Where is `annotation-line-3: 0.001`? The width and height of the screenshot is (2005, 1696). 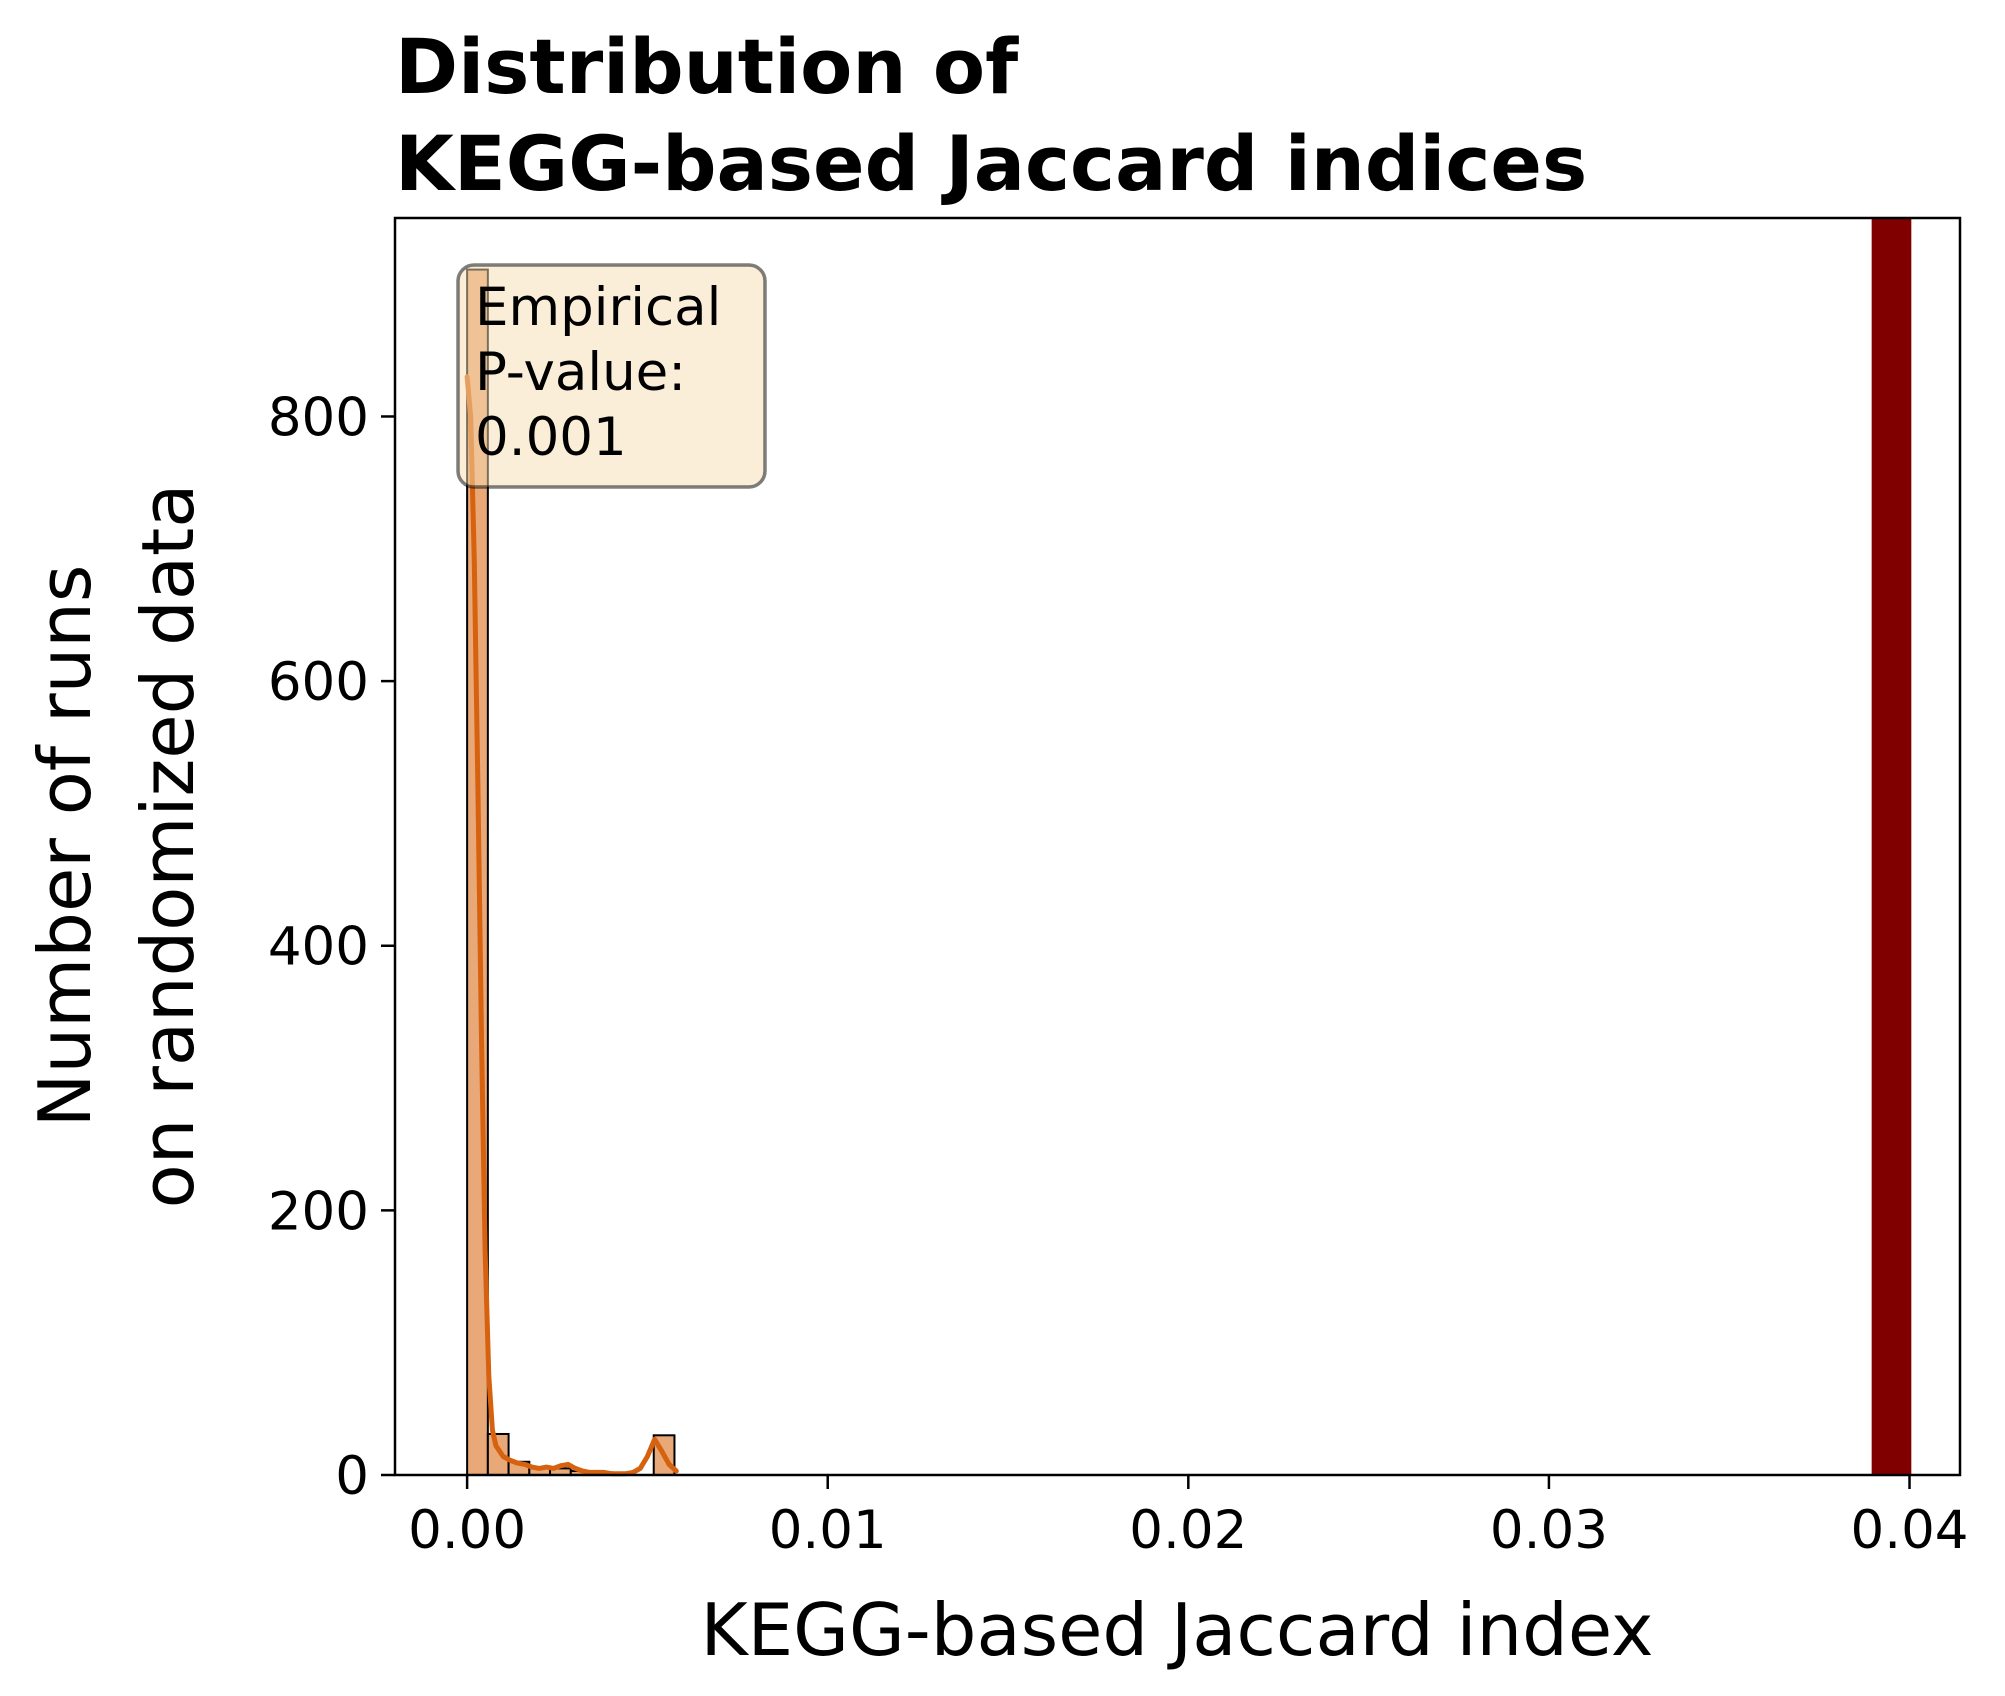 annotation-line-3: 0.001 is located at coordinates (551, 437).